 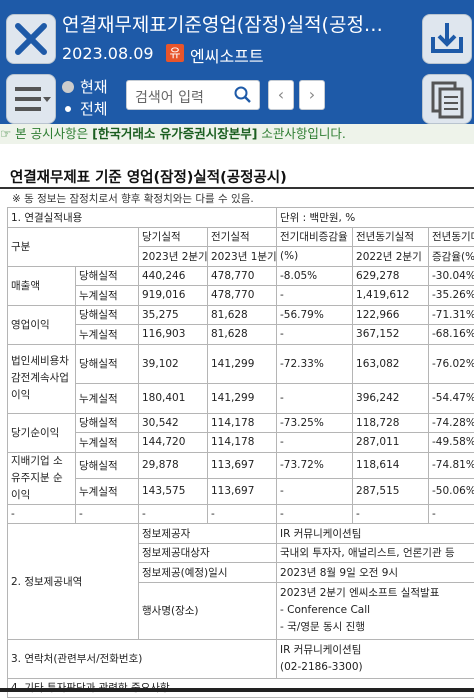 I want to click on close-icon, so click(x=31, y=39).